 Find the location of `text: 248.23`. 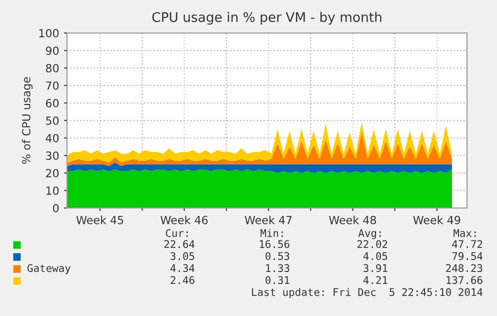

text: 248.23 is located at coordinates (464, 268).